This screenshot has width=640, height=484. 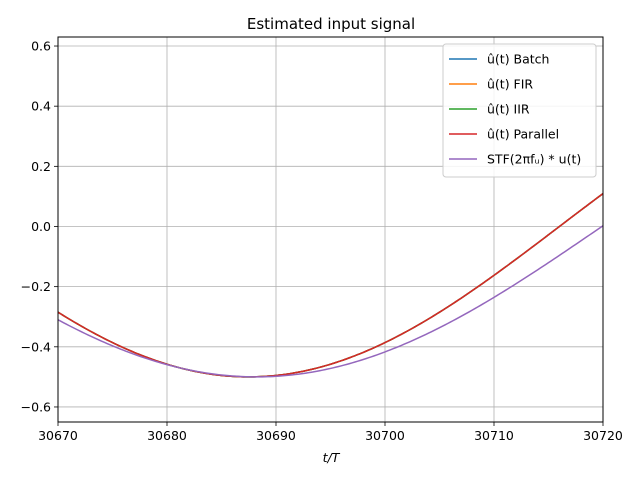 What do you see at coordinates (331, 24) in the screenshot?
I see `chart-title: Estimated input signal` at bounding box center [331, 24].